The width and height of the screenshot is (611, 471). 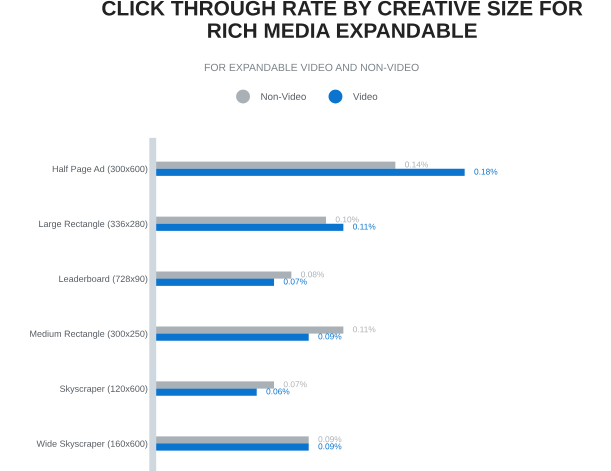 What do you see at coordinates (416, 165) in the screenshot?
I see `data-label: 0.14%` at bounding box center [416, 165].